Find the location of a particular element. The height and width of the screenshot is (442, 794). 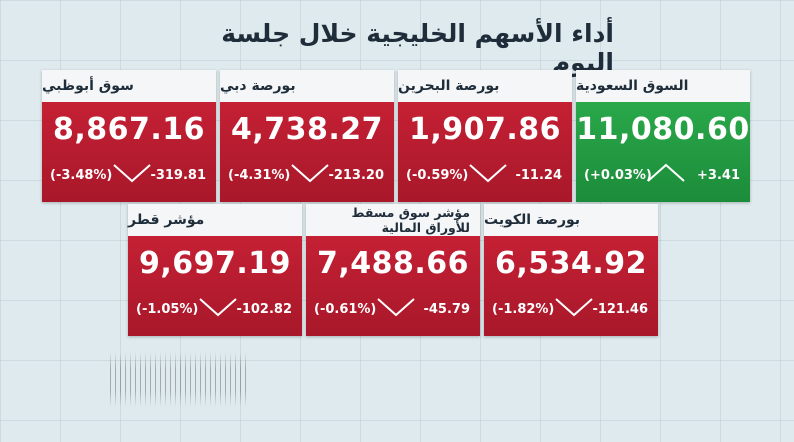

market-name: بورصة الكويت is located at coordinates (532, 220).